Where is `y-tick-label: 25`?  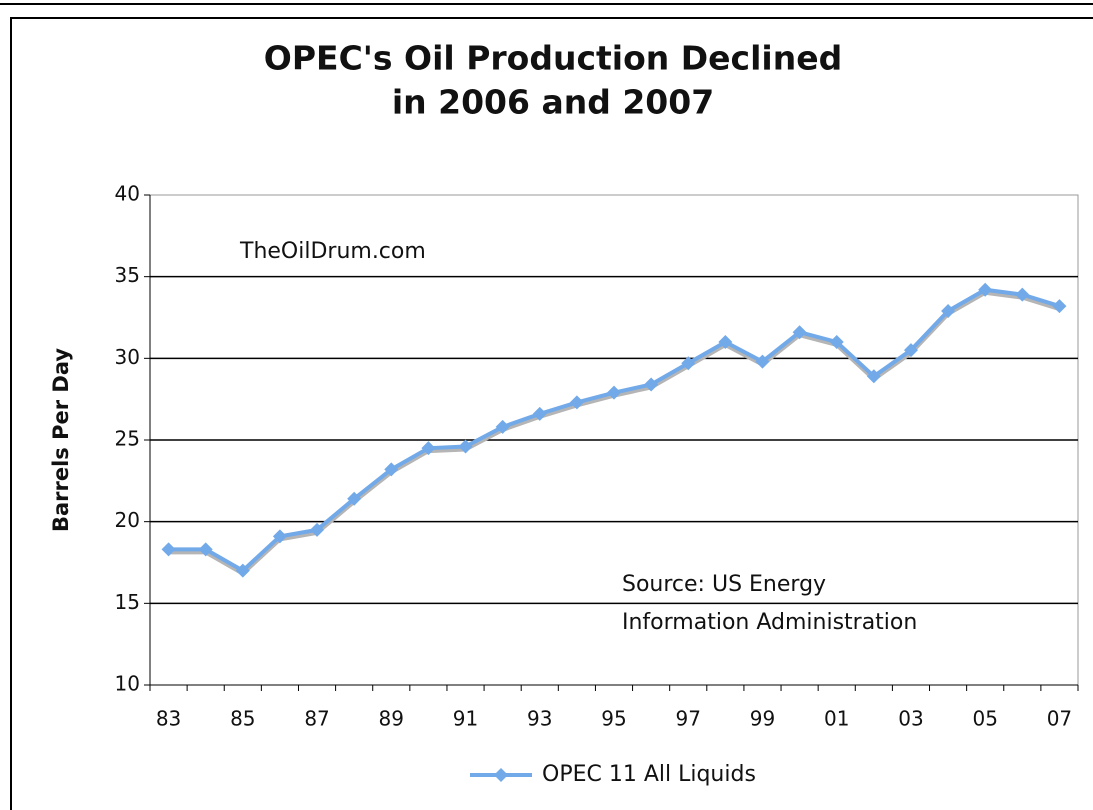
y-tick-label: 25 is located at coordinates (127, 439).